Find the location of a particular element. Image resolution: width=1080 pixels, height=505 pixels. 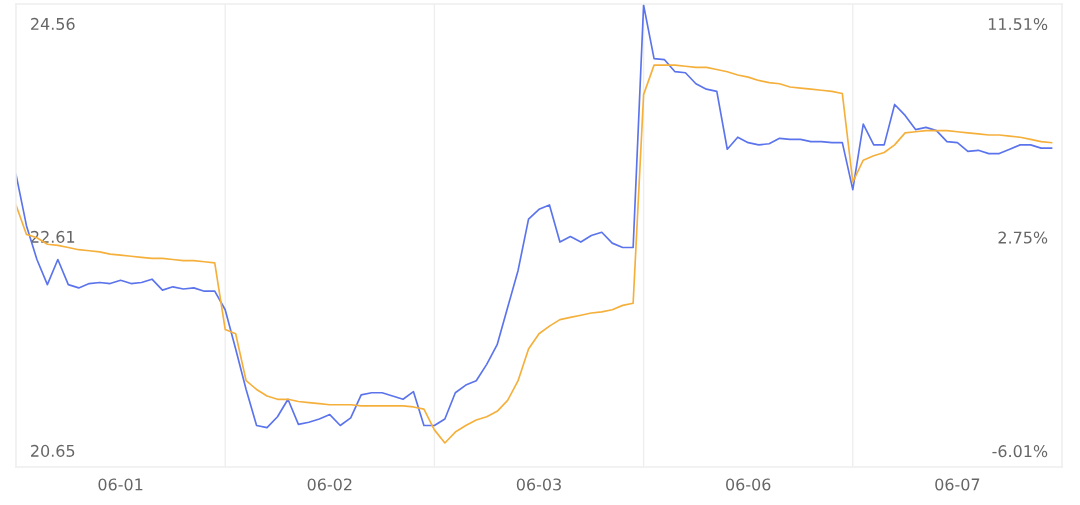

x-tick-label: 06-07 is located at coordinates (957, 484).